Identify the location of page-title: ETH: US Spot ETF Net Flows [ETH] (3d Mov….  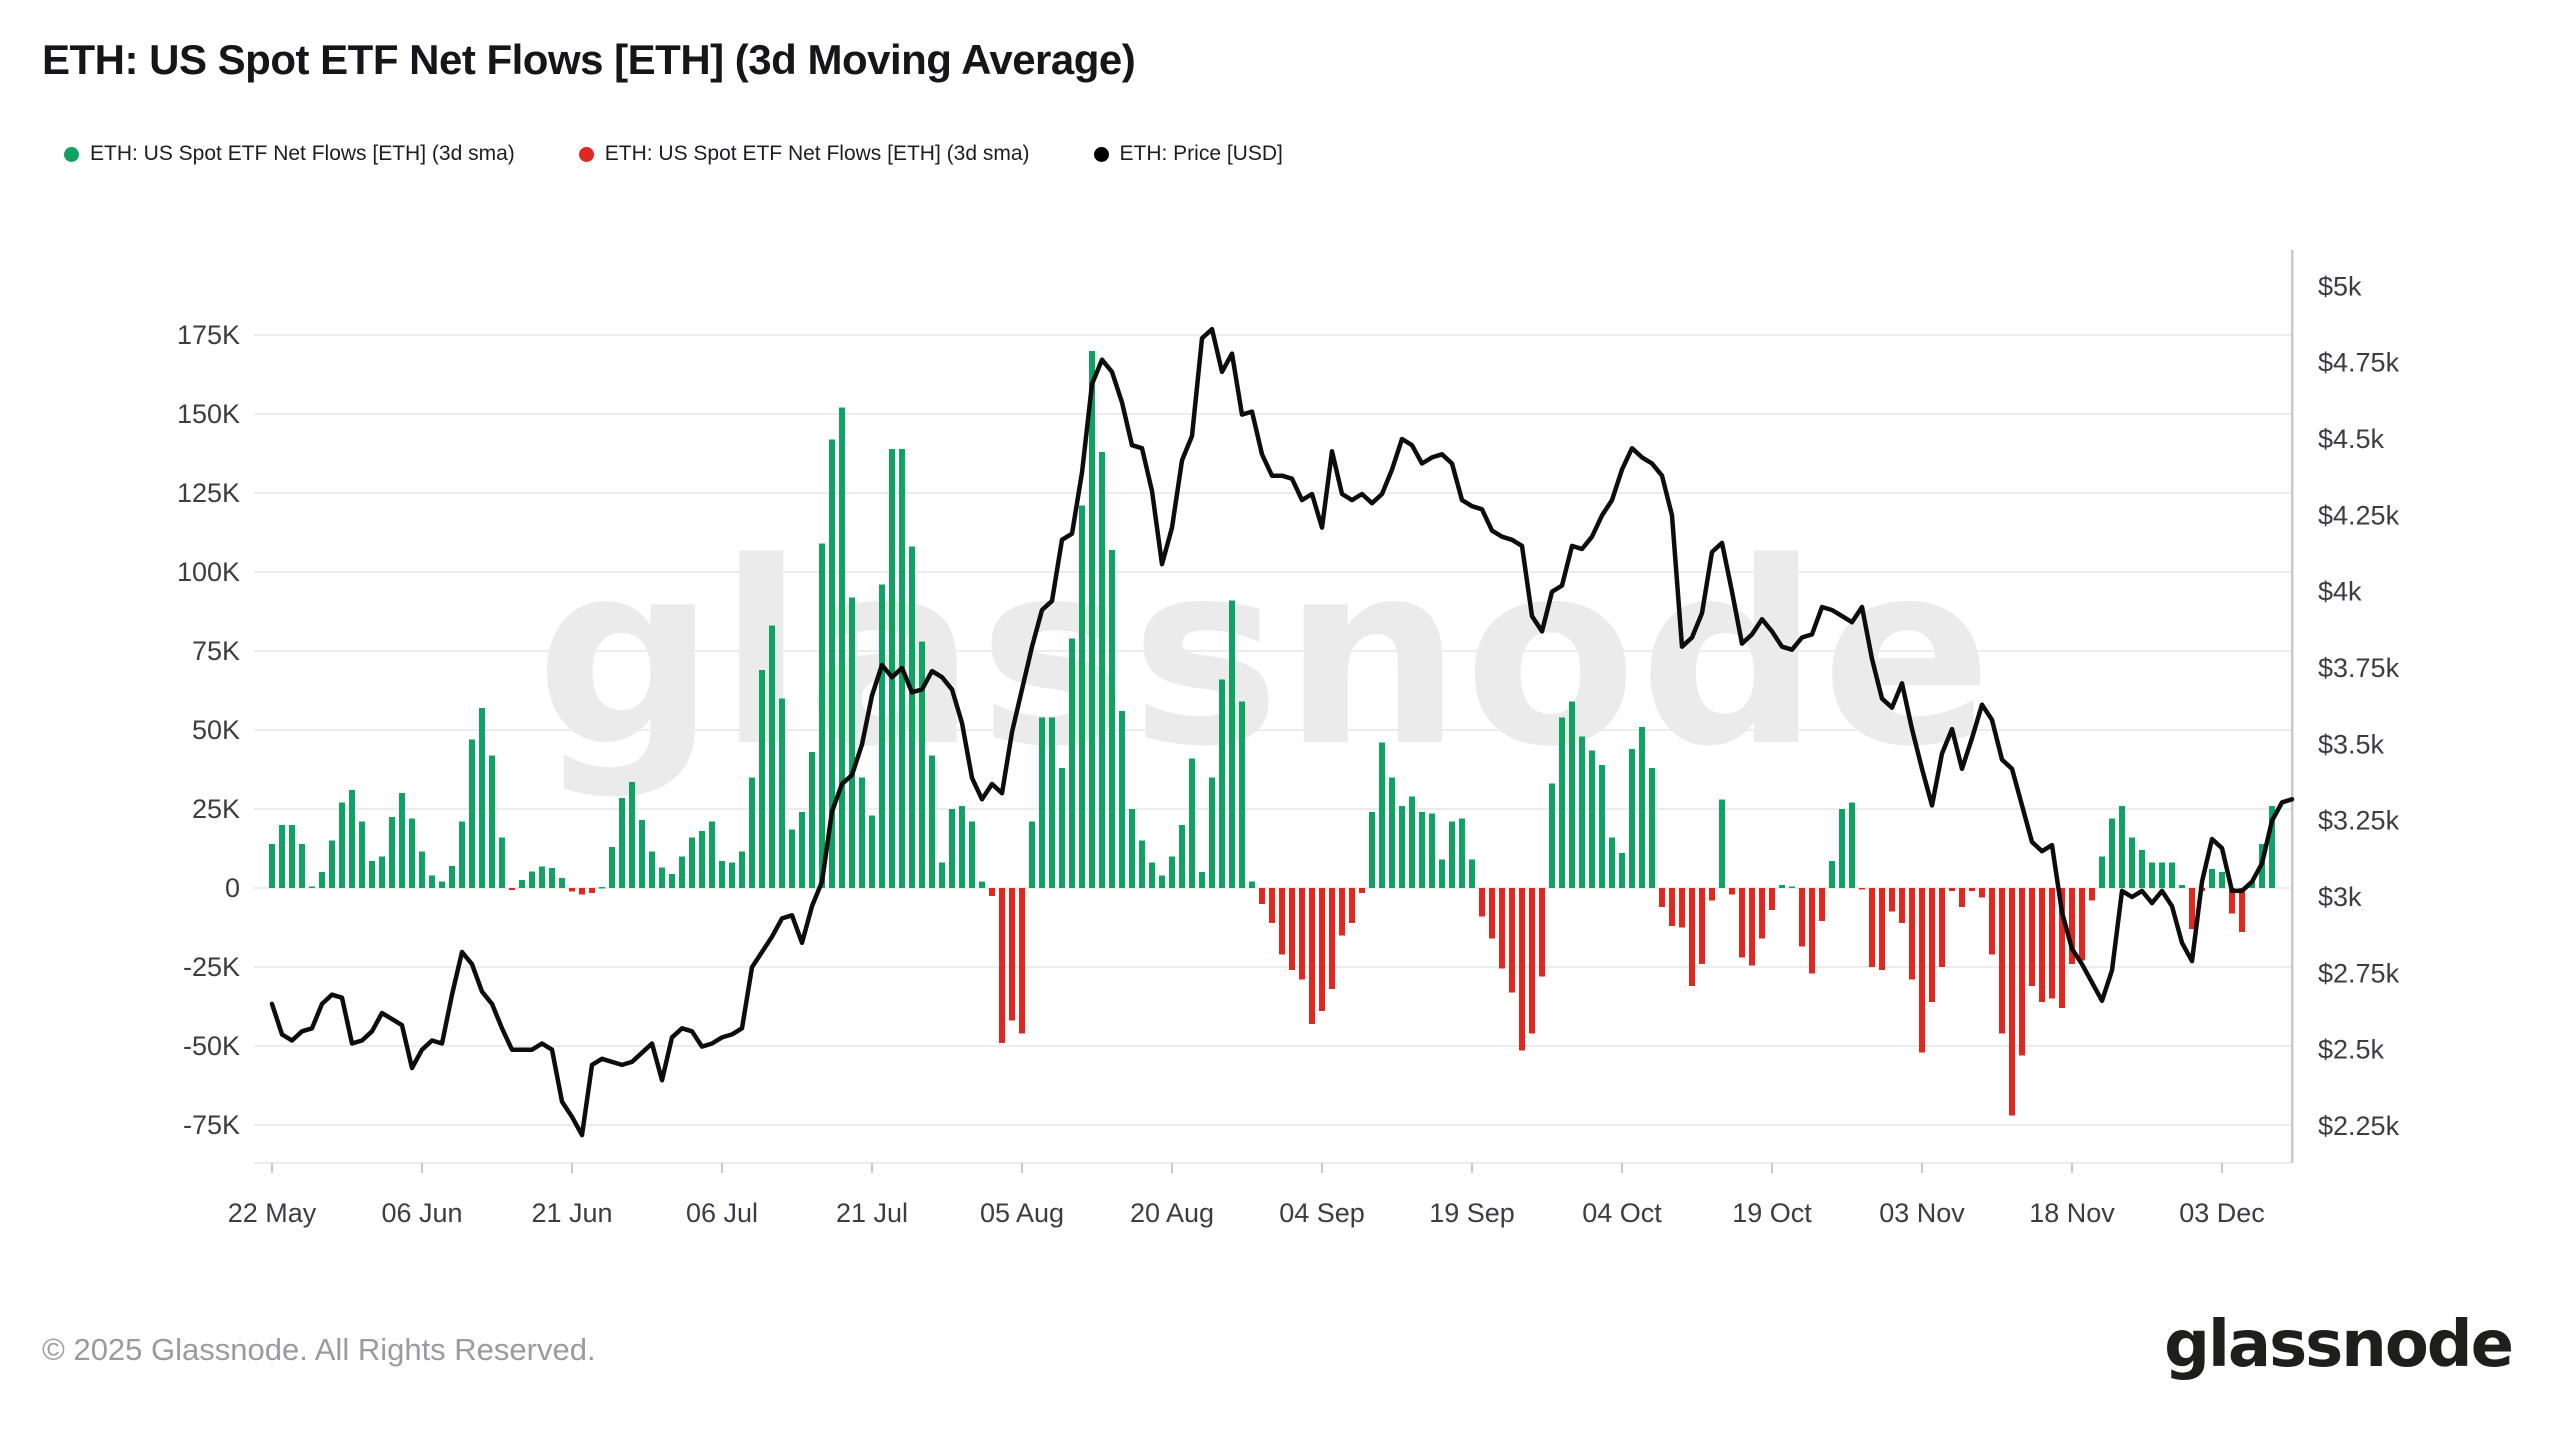
(589, 59).